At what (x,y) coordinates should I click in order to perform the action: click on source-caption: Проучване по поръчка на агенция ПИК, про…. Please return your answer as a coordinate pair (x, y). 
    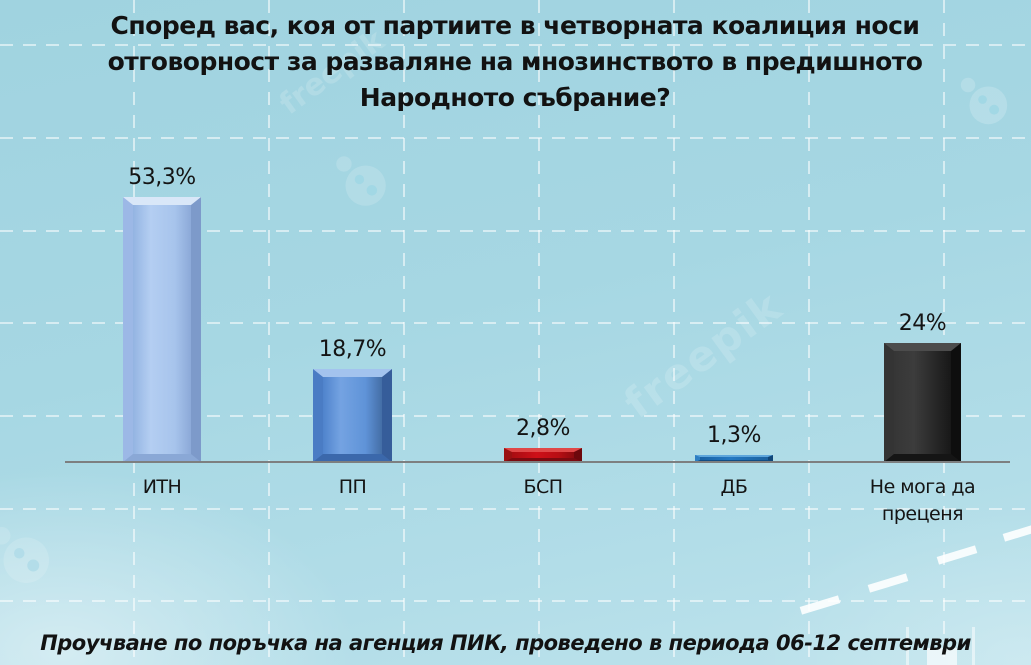
    Looking at the image, I should click on (505, 643).